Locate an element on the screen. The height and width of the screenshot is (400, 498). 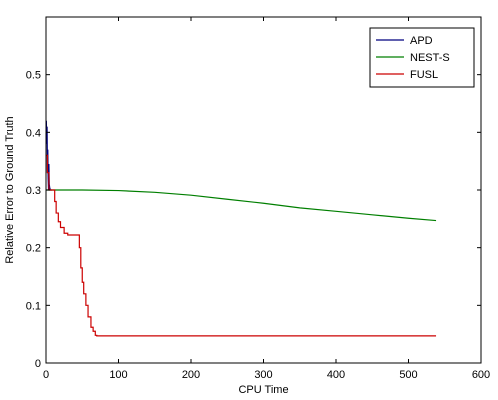
x-axis-label: CPU Time is located at coordinates (263, 390).